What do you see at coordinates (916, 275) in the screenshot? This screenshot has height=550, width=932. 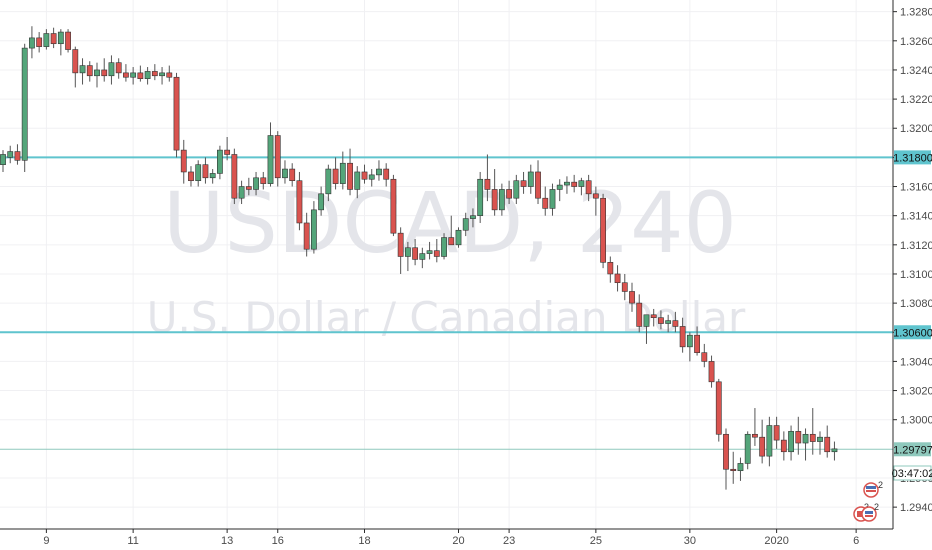 I see `y-tick-label: 1.31000` at bounding box center [916, 275].